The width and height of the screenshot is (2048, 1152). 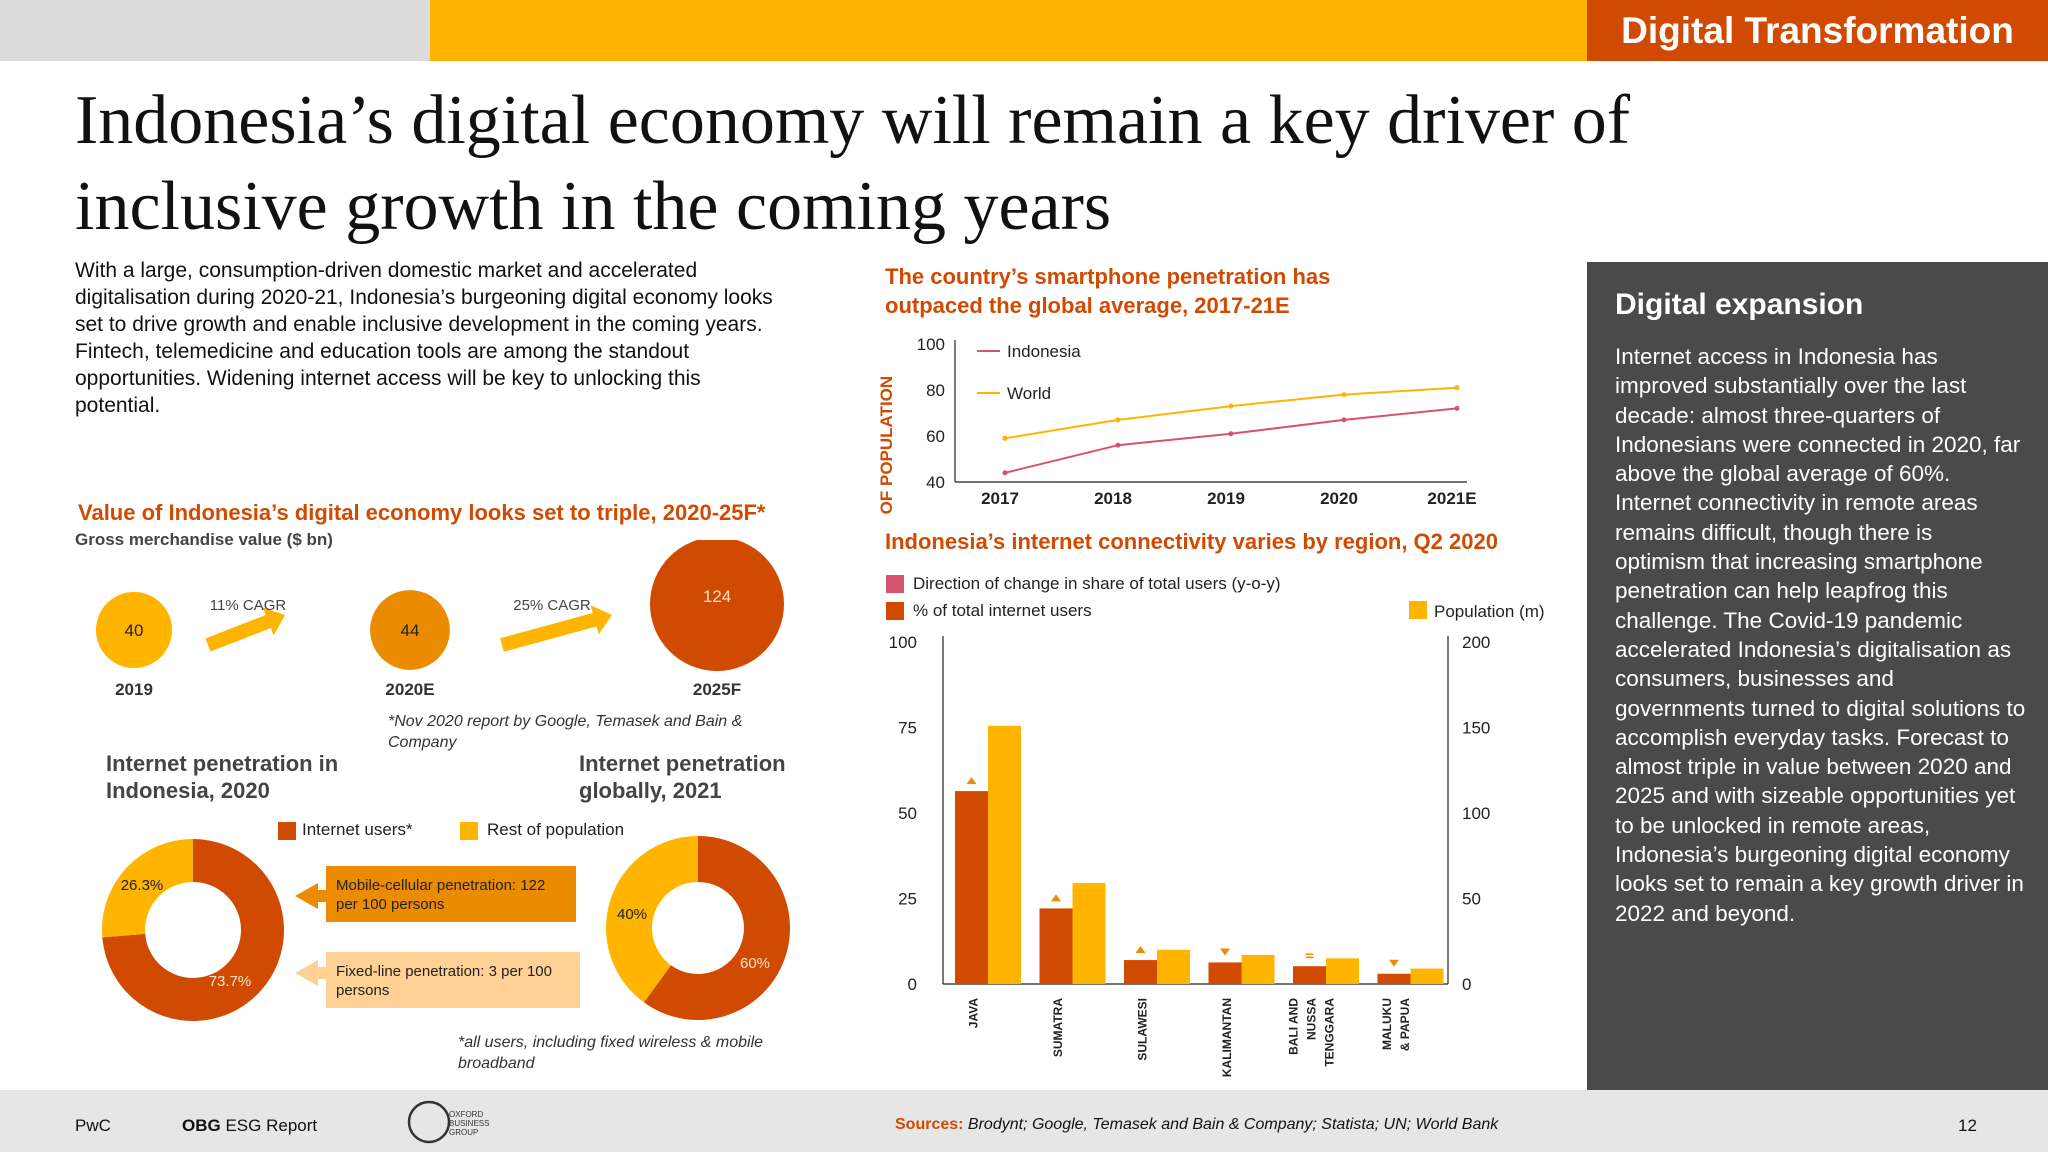 I want to click on legend-swatch-share, so click(x=895, y=611).